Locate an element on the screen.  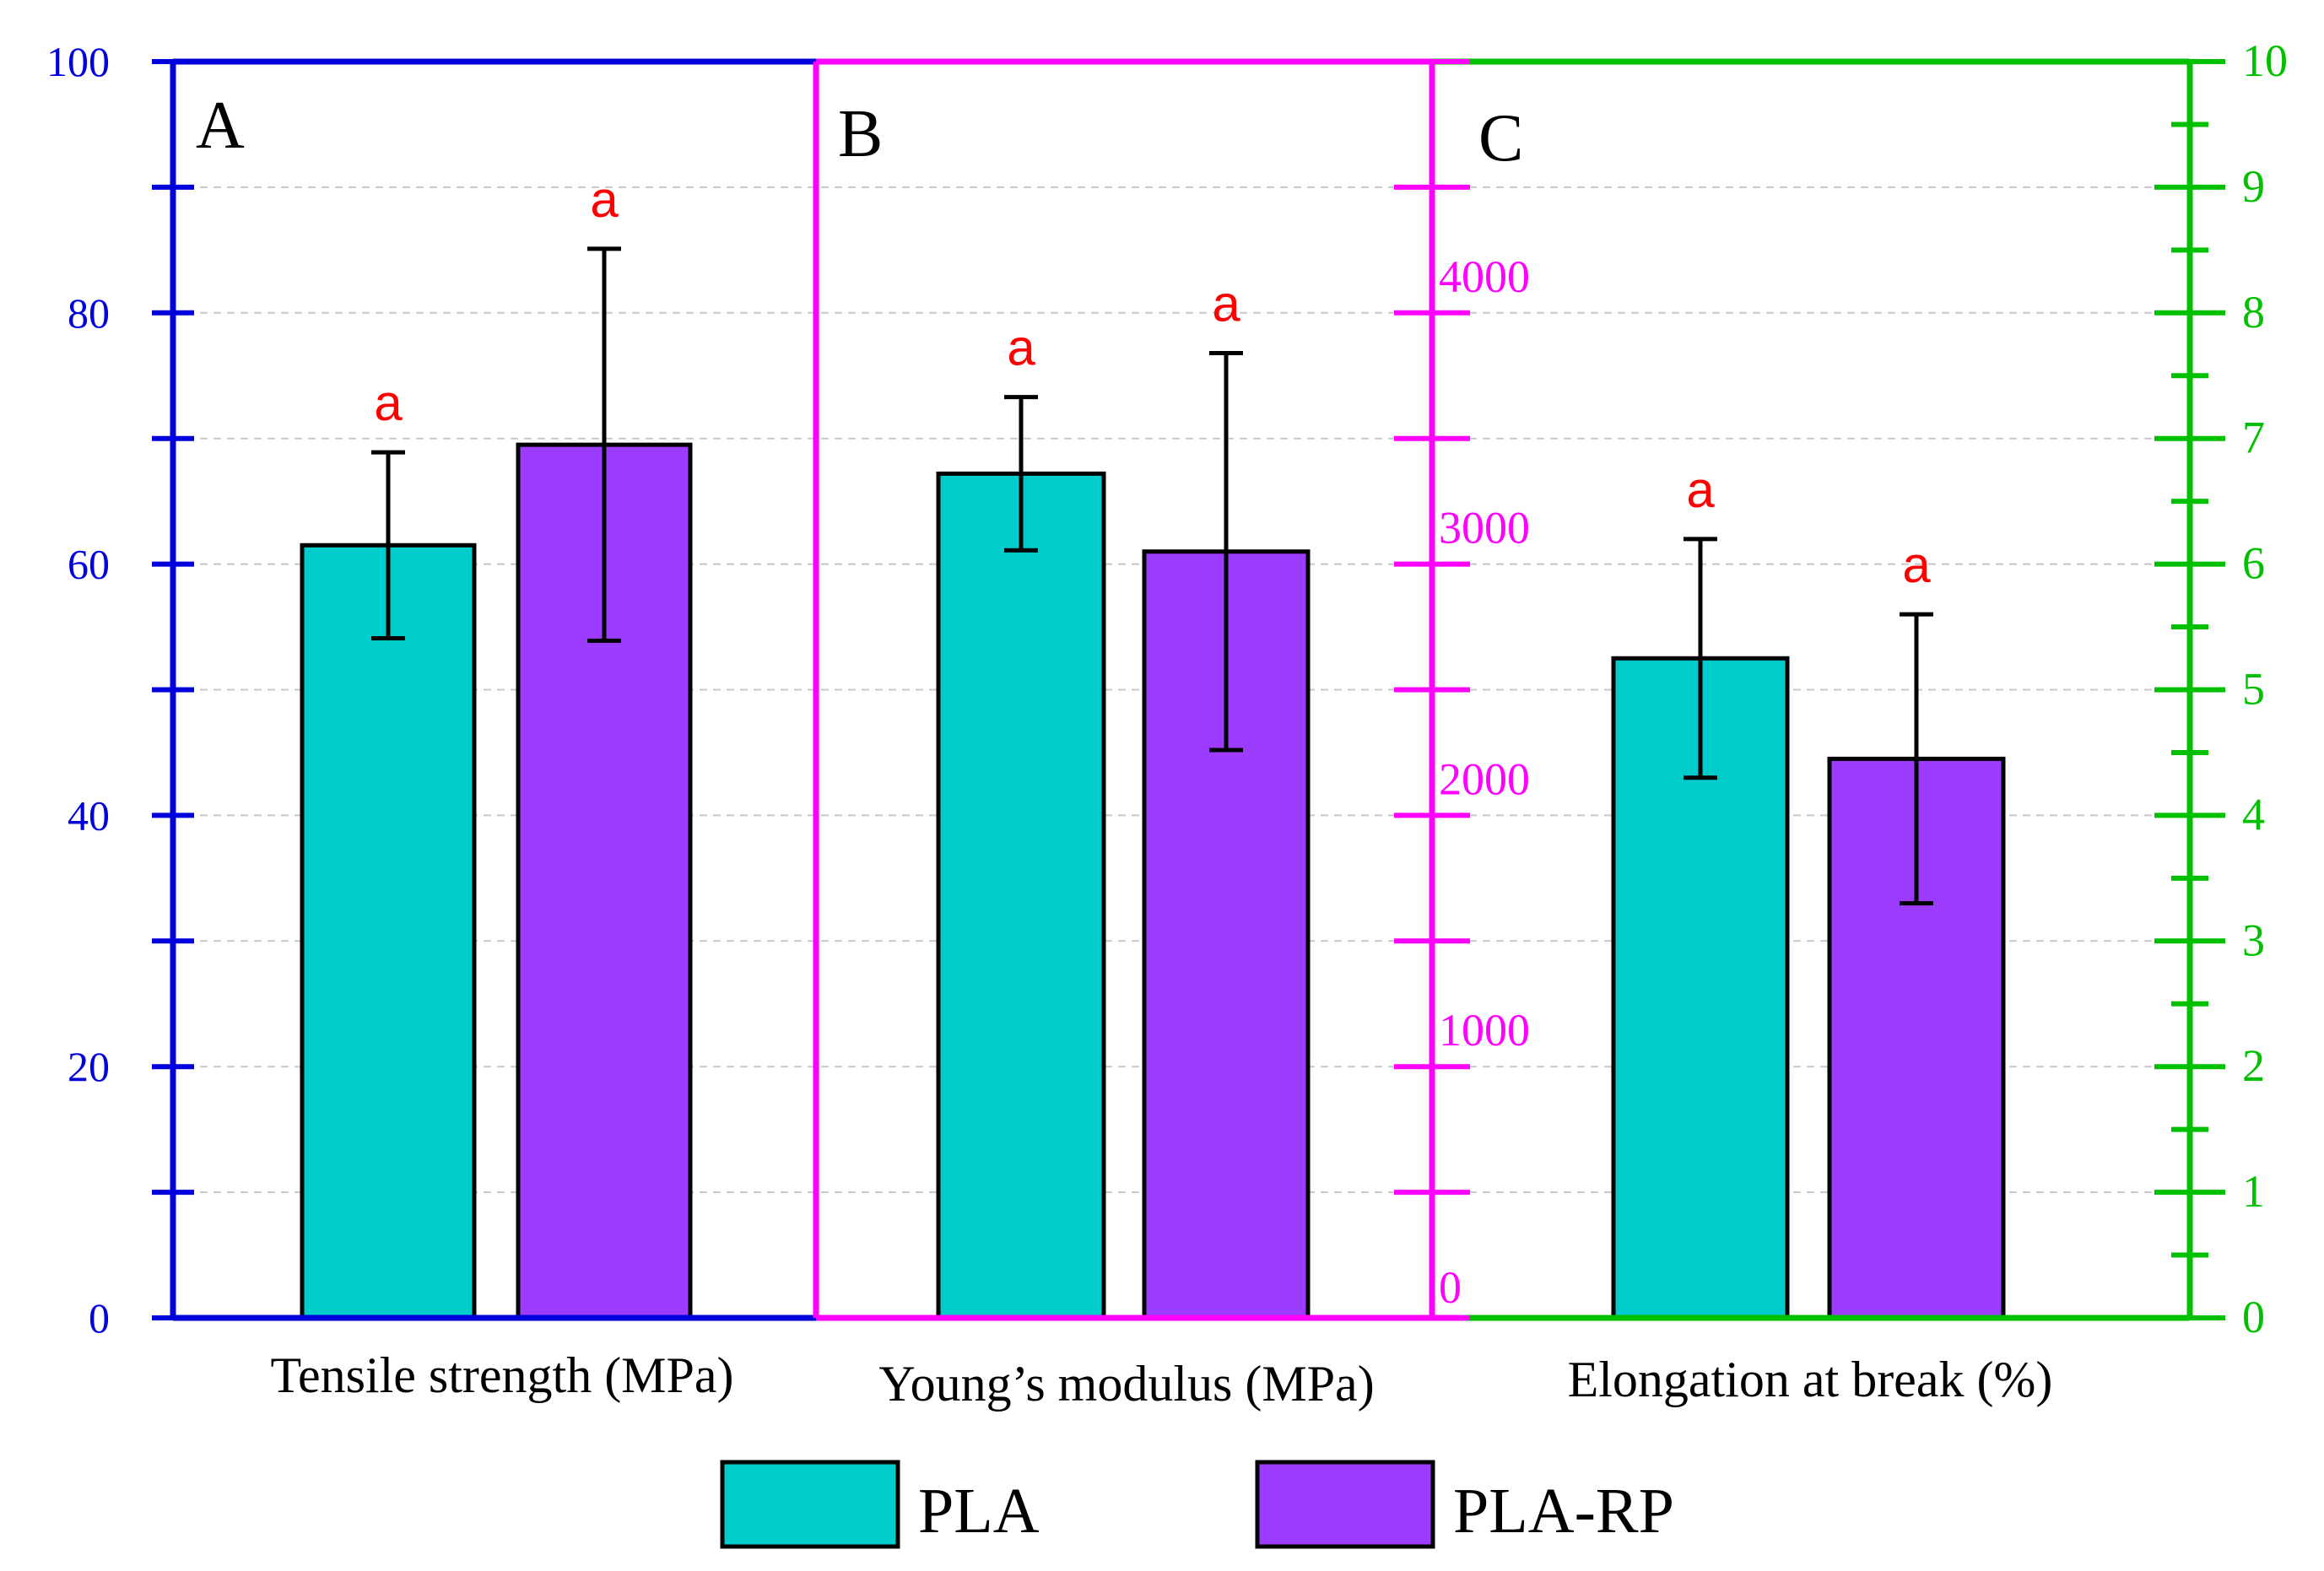
legend-swatch-pla-rp is located at coordinates (1345, 1504).